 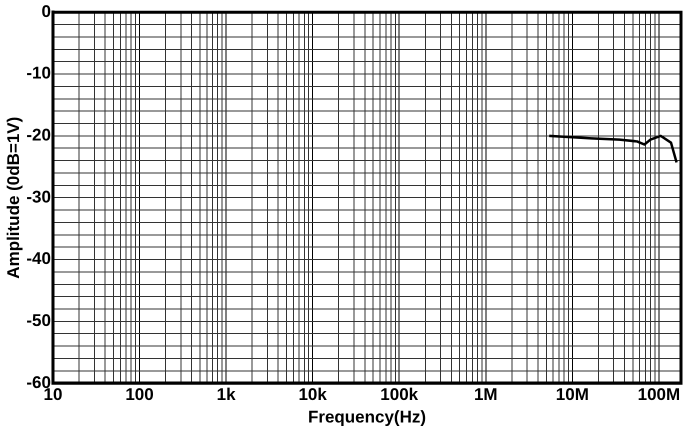 I want to click on y-tick-label: -30, so click(x=38, y=196).